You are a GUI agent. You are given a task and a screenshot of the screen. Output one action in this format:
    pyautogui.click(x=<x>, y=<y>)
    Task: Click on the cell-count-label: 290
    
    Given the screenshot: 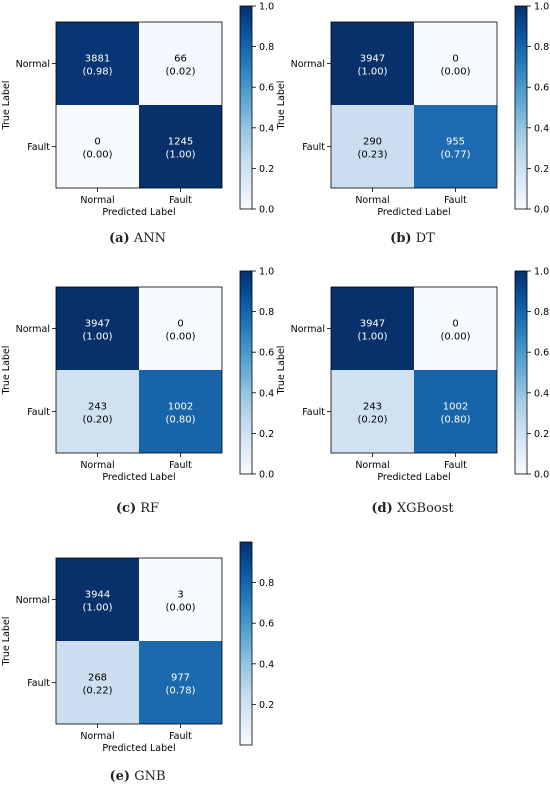 What is the action you would take?
    pyautogui.click(x=372, y=142)
    